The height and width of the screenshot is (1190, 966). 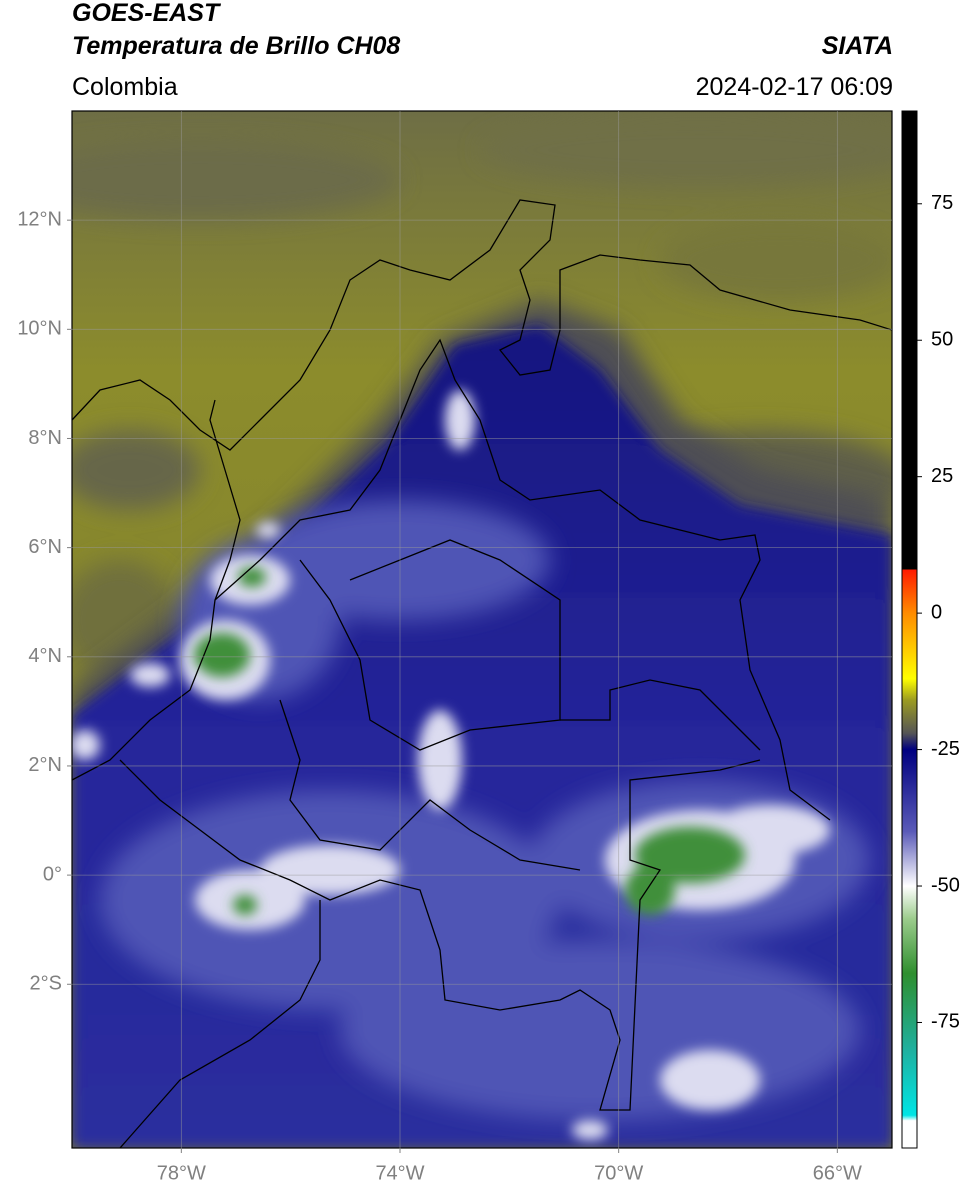 What do you see at coordinates (46, 984) in the screenshot?
I see `y-tick-label: 2°S` at bounding box center [46, 984].